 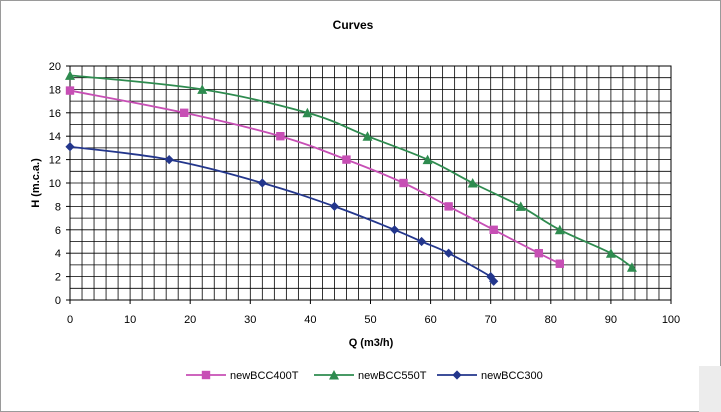 I want to click on y-tick-label: 4, so click(x=58, y=254).